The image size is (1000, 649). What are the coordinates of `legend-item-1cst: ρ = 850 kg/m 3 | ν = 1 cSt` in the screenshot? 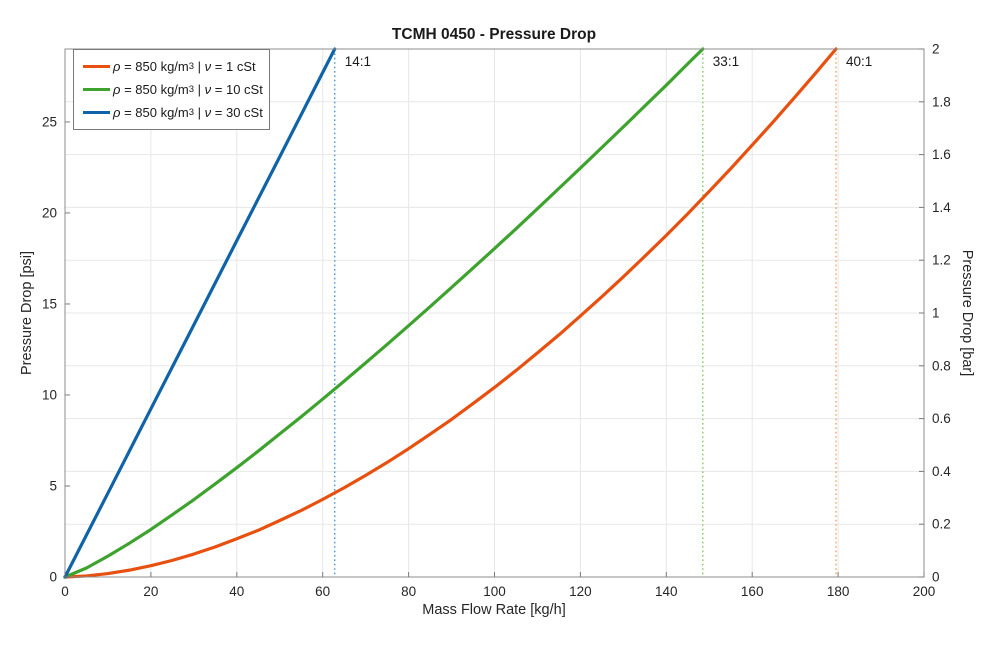 It's located at (171, 66).